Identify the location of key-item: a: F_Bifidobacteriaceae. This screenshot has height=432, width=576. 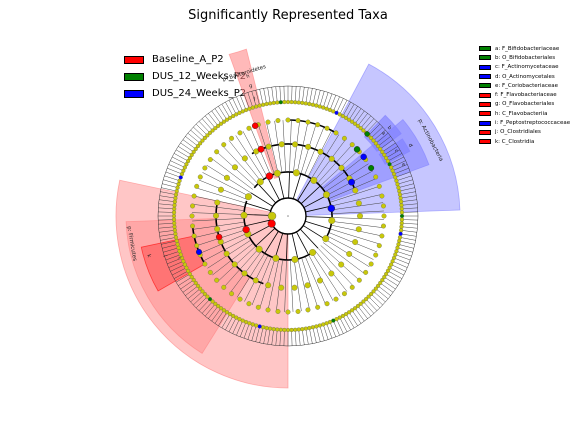
(524, 48).